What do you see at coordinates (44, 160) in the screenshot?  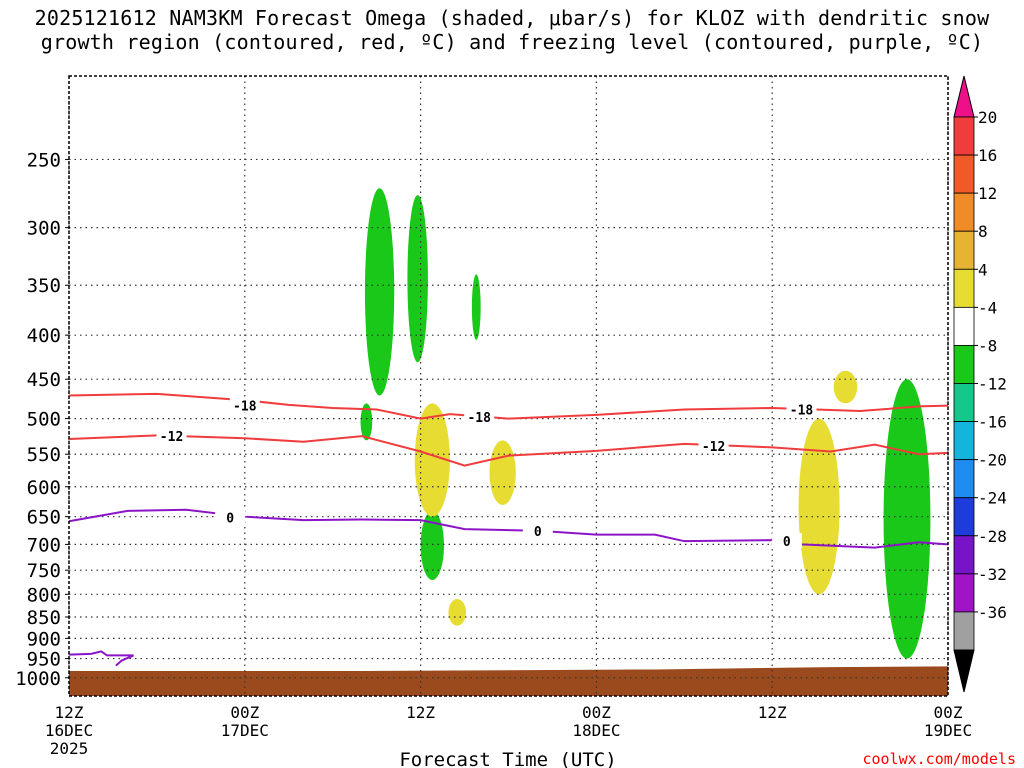 I see `y-tick-label-250: 250` at bounding box center [44, 160].